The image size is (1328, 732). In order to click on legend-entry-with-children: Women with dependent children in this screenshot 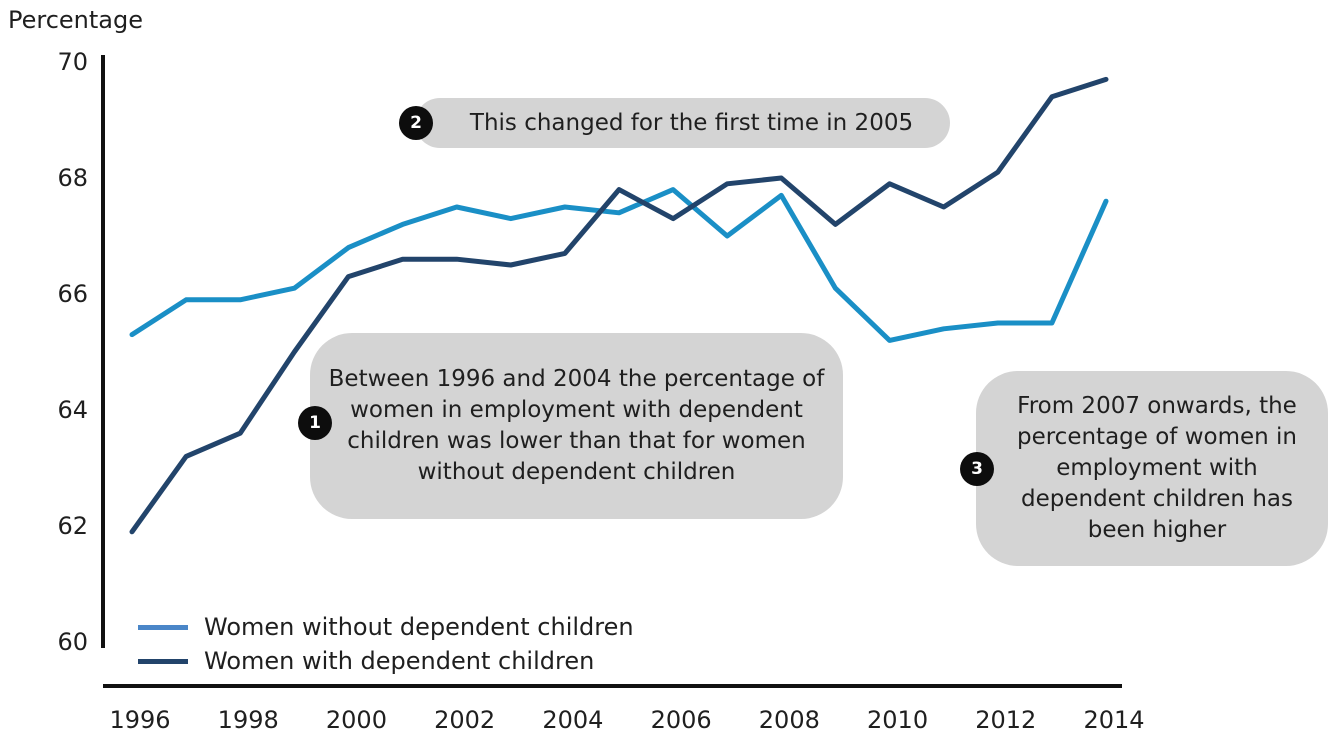, I will do `click(386, 661)`.